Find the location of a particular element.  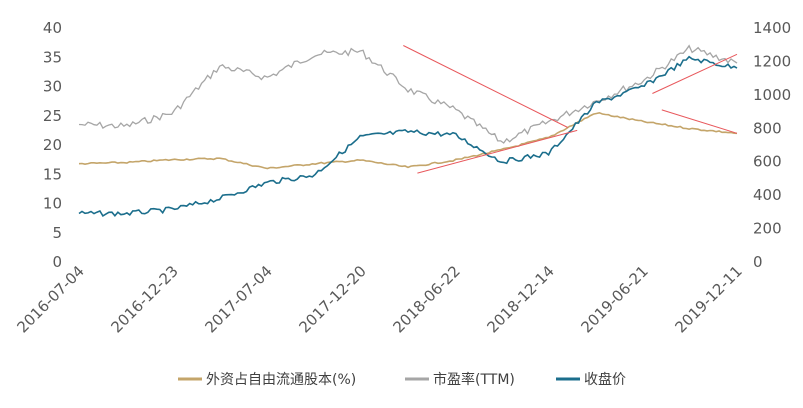

right-axis: 0 200 400 600 800 1000 1200 1400 is located at coordinates (772, 145).